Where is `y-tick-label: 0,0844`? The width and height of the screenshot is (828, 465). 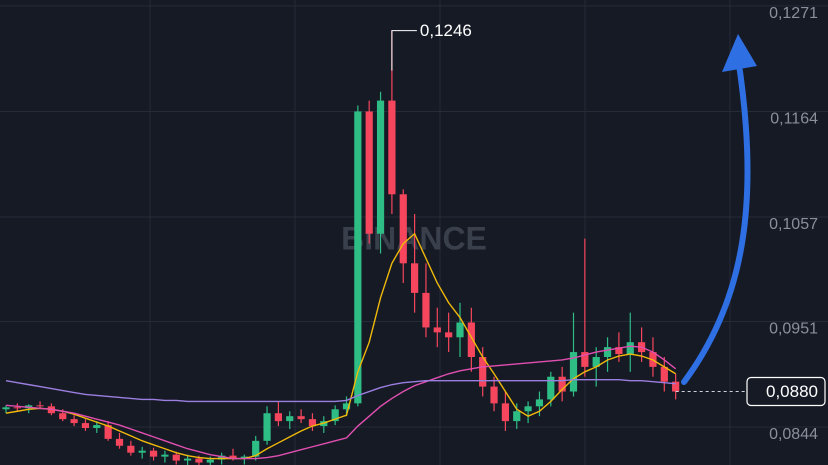 y-tick-label: 0,0844 is located at coordinates (793, 434).